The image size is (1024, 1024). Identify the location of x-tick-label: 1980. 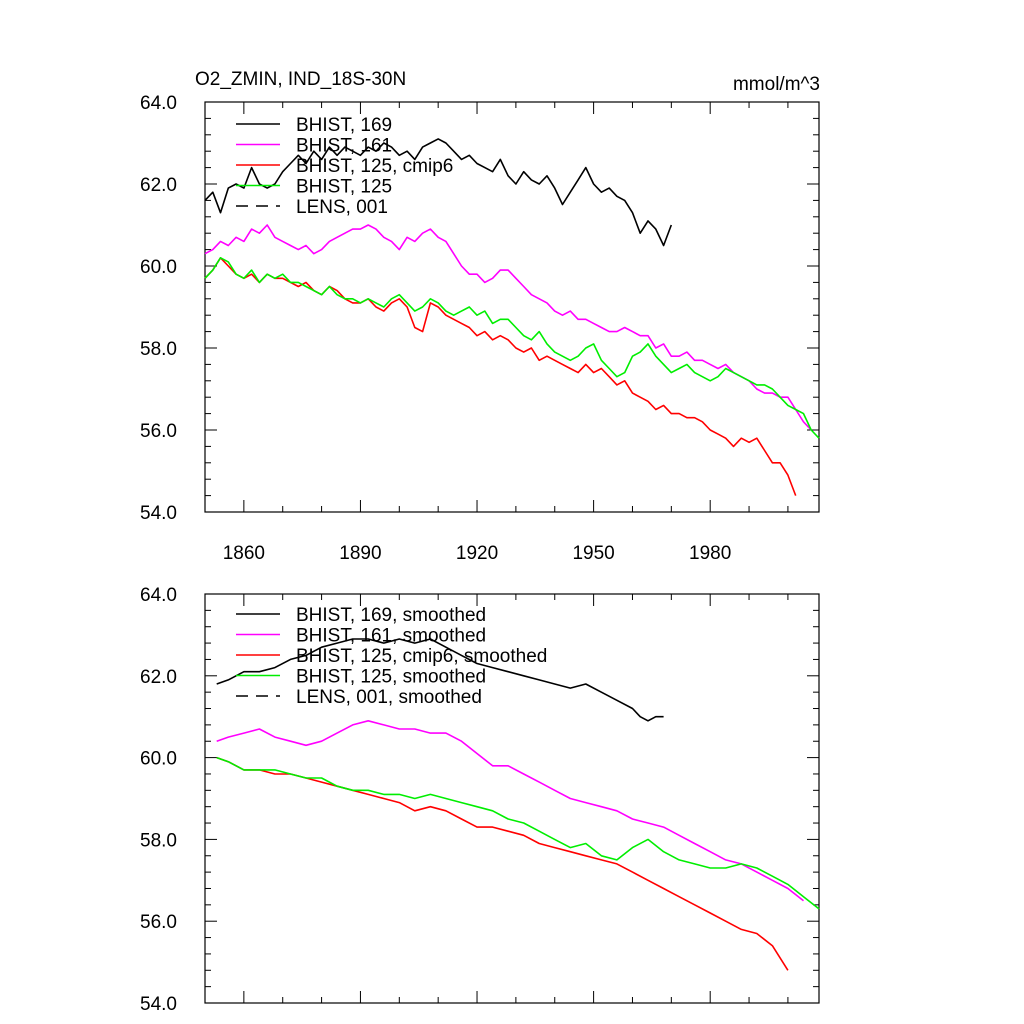
(710, 553).